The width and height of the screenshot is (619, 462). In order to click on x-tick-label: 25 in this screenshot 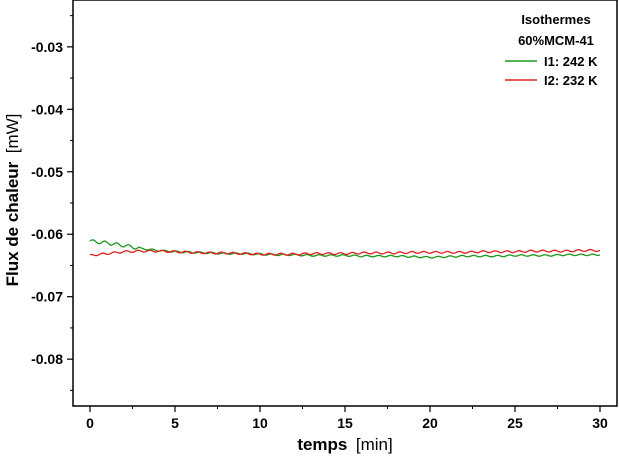, I will do `click(515, 423)`.